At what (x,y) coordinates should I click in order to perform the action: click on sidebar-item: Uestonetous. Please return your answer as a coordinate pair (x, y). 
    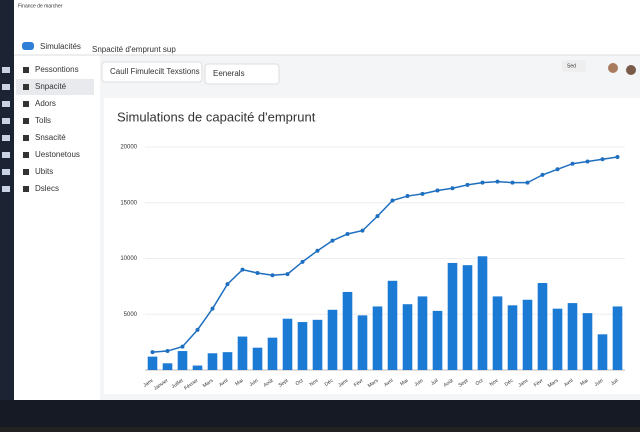
    Looking at the image, I should click on (57, 154).